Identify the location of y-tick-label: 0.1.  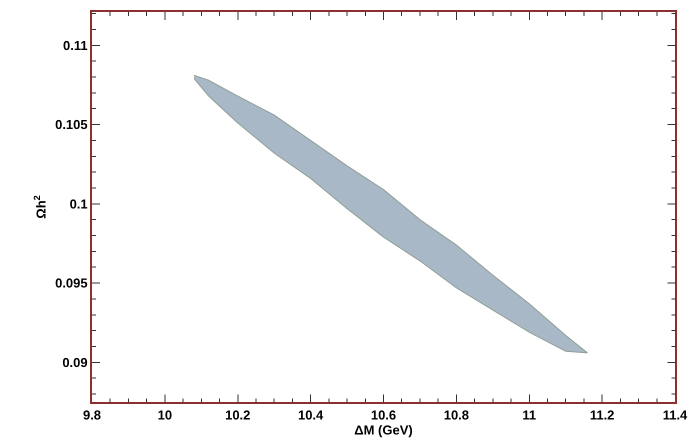
(79, 204).